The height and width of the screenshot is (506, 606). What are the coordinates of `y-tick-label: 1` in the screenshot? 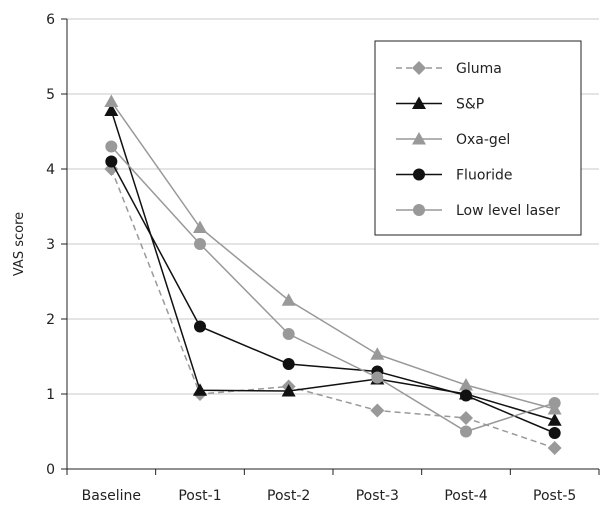 It's located at (50, 395).